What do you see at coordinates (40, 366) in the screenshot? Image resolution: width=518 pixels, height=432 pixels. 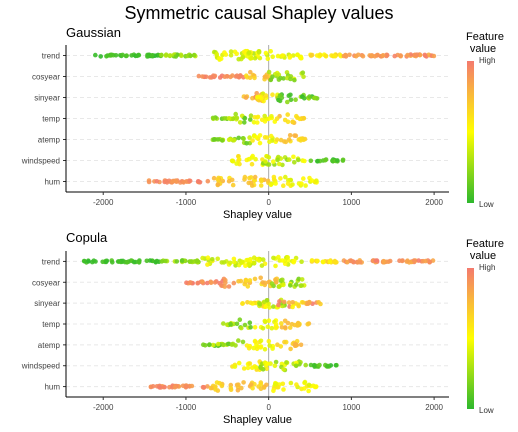 I see `y-tick-label: windspeed` at bounding box center [40, 366].